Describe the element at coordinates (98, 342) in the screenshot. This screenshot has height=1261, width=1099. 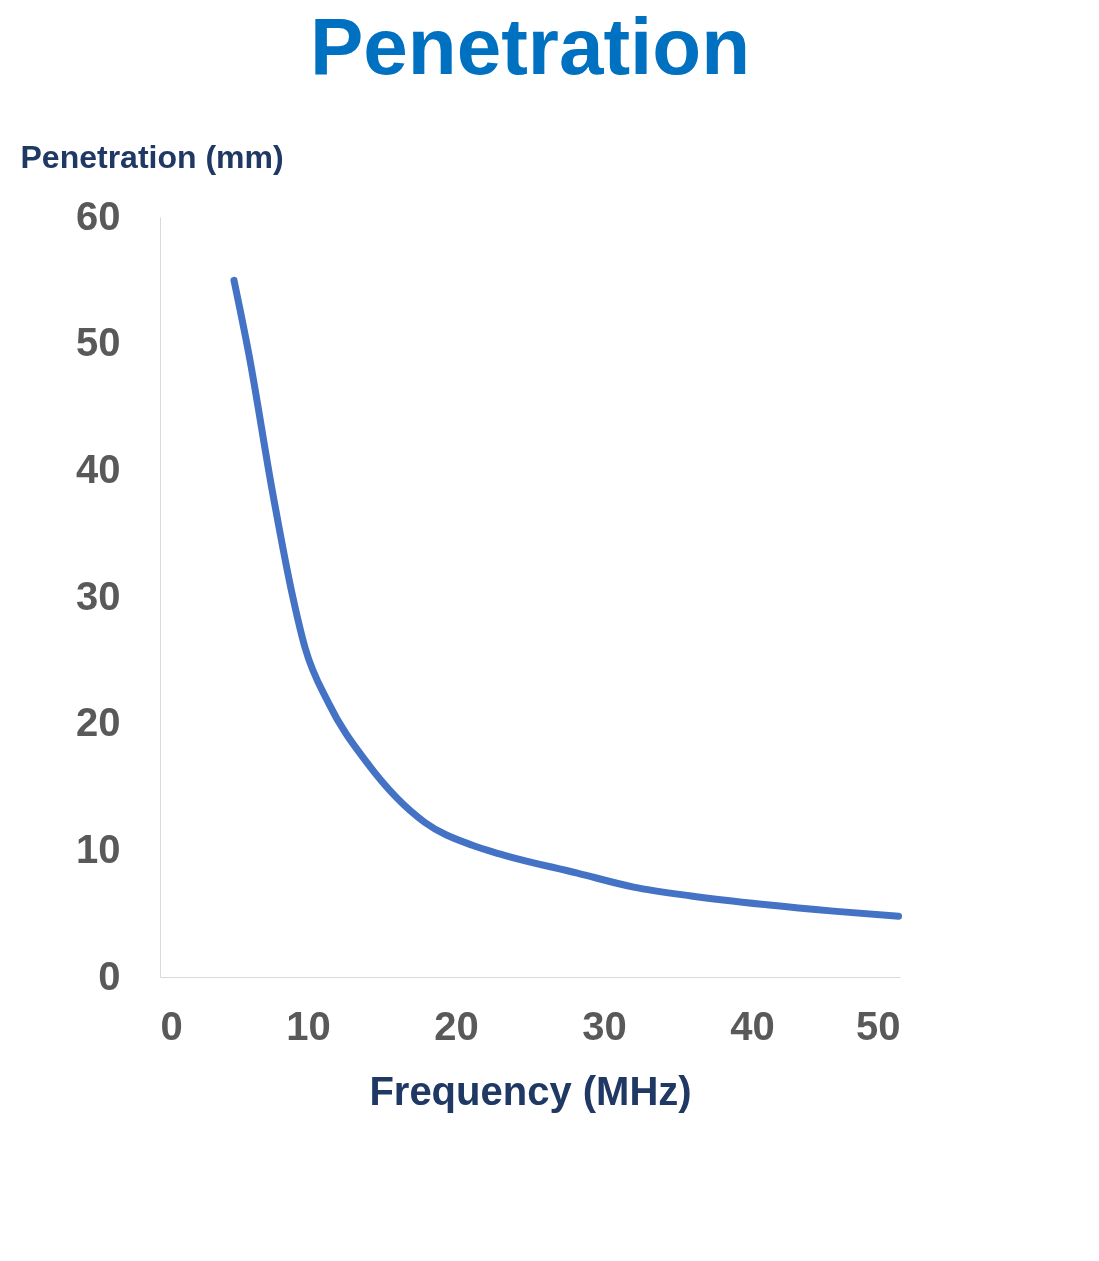
I see `y-tick-label: 50` at that location.